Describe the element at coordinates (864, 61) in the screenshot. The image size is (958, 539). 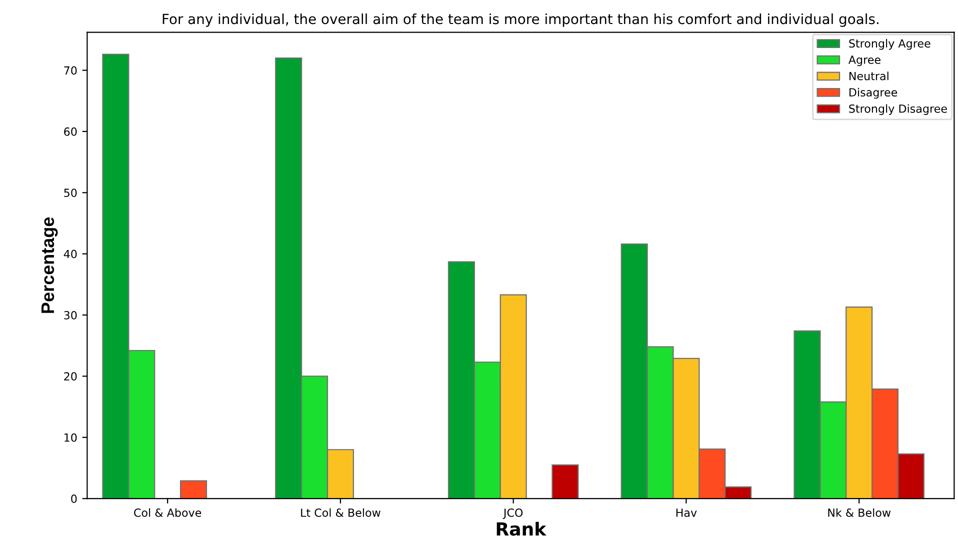
I see `legend-label: Agree` at that location.